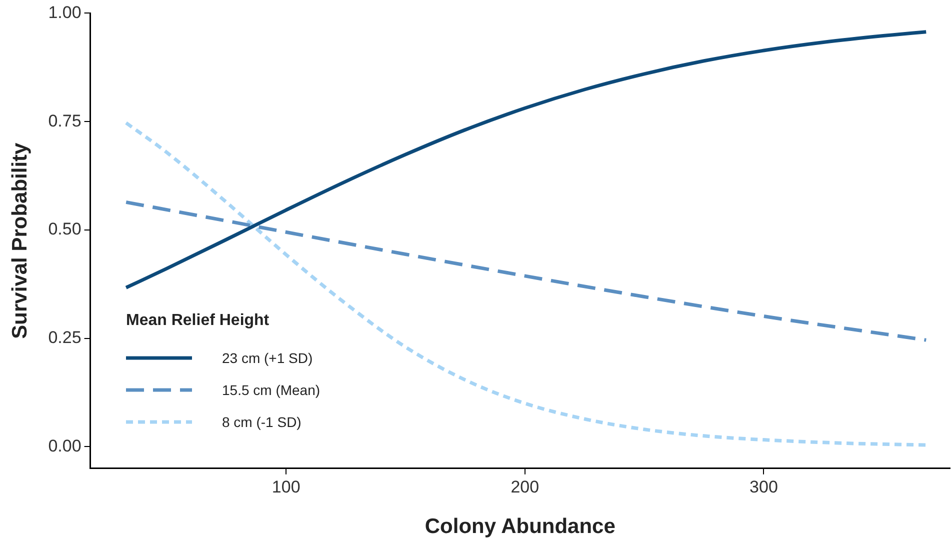  I want to click on y-tick-label: 0.00, so click(65, 446).